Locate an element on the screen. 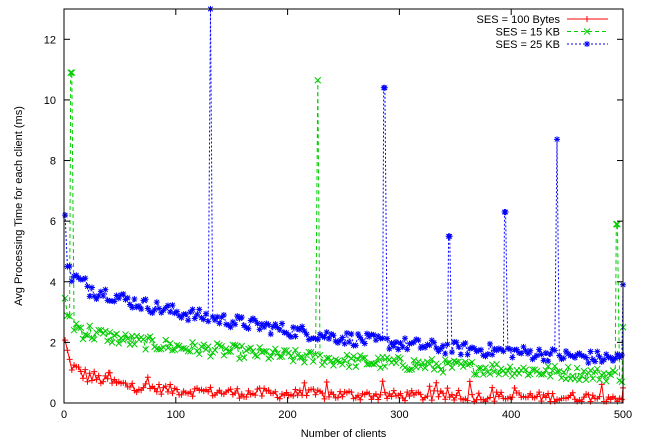  x-tick-label: 100 is located at coordinates (176, 415).